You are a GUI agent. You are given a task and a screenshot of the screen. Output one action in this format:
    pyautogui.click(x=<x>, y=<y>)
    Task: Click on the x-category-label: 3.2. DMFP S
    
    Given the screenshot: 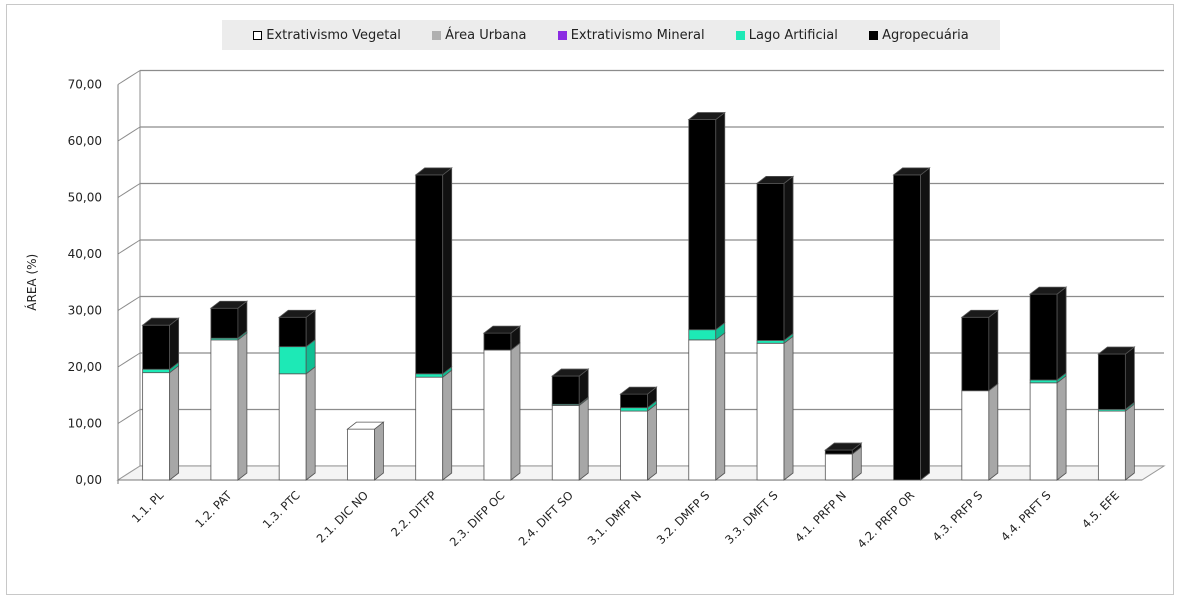 What is the action you would take?
    pyautogui.click(x=683, y=517)
    